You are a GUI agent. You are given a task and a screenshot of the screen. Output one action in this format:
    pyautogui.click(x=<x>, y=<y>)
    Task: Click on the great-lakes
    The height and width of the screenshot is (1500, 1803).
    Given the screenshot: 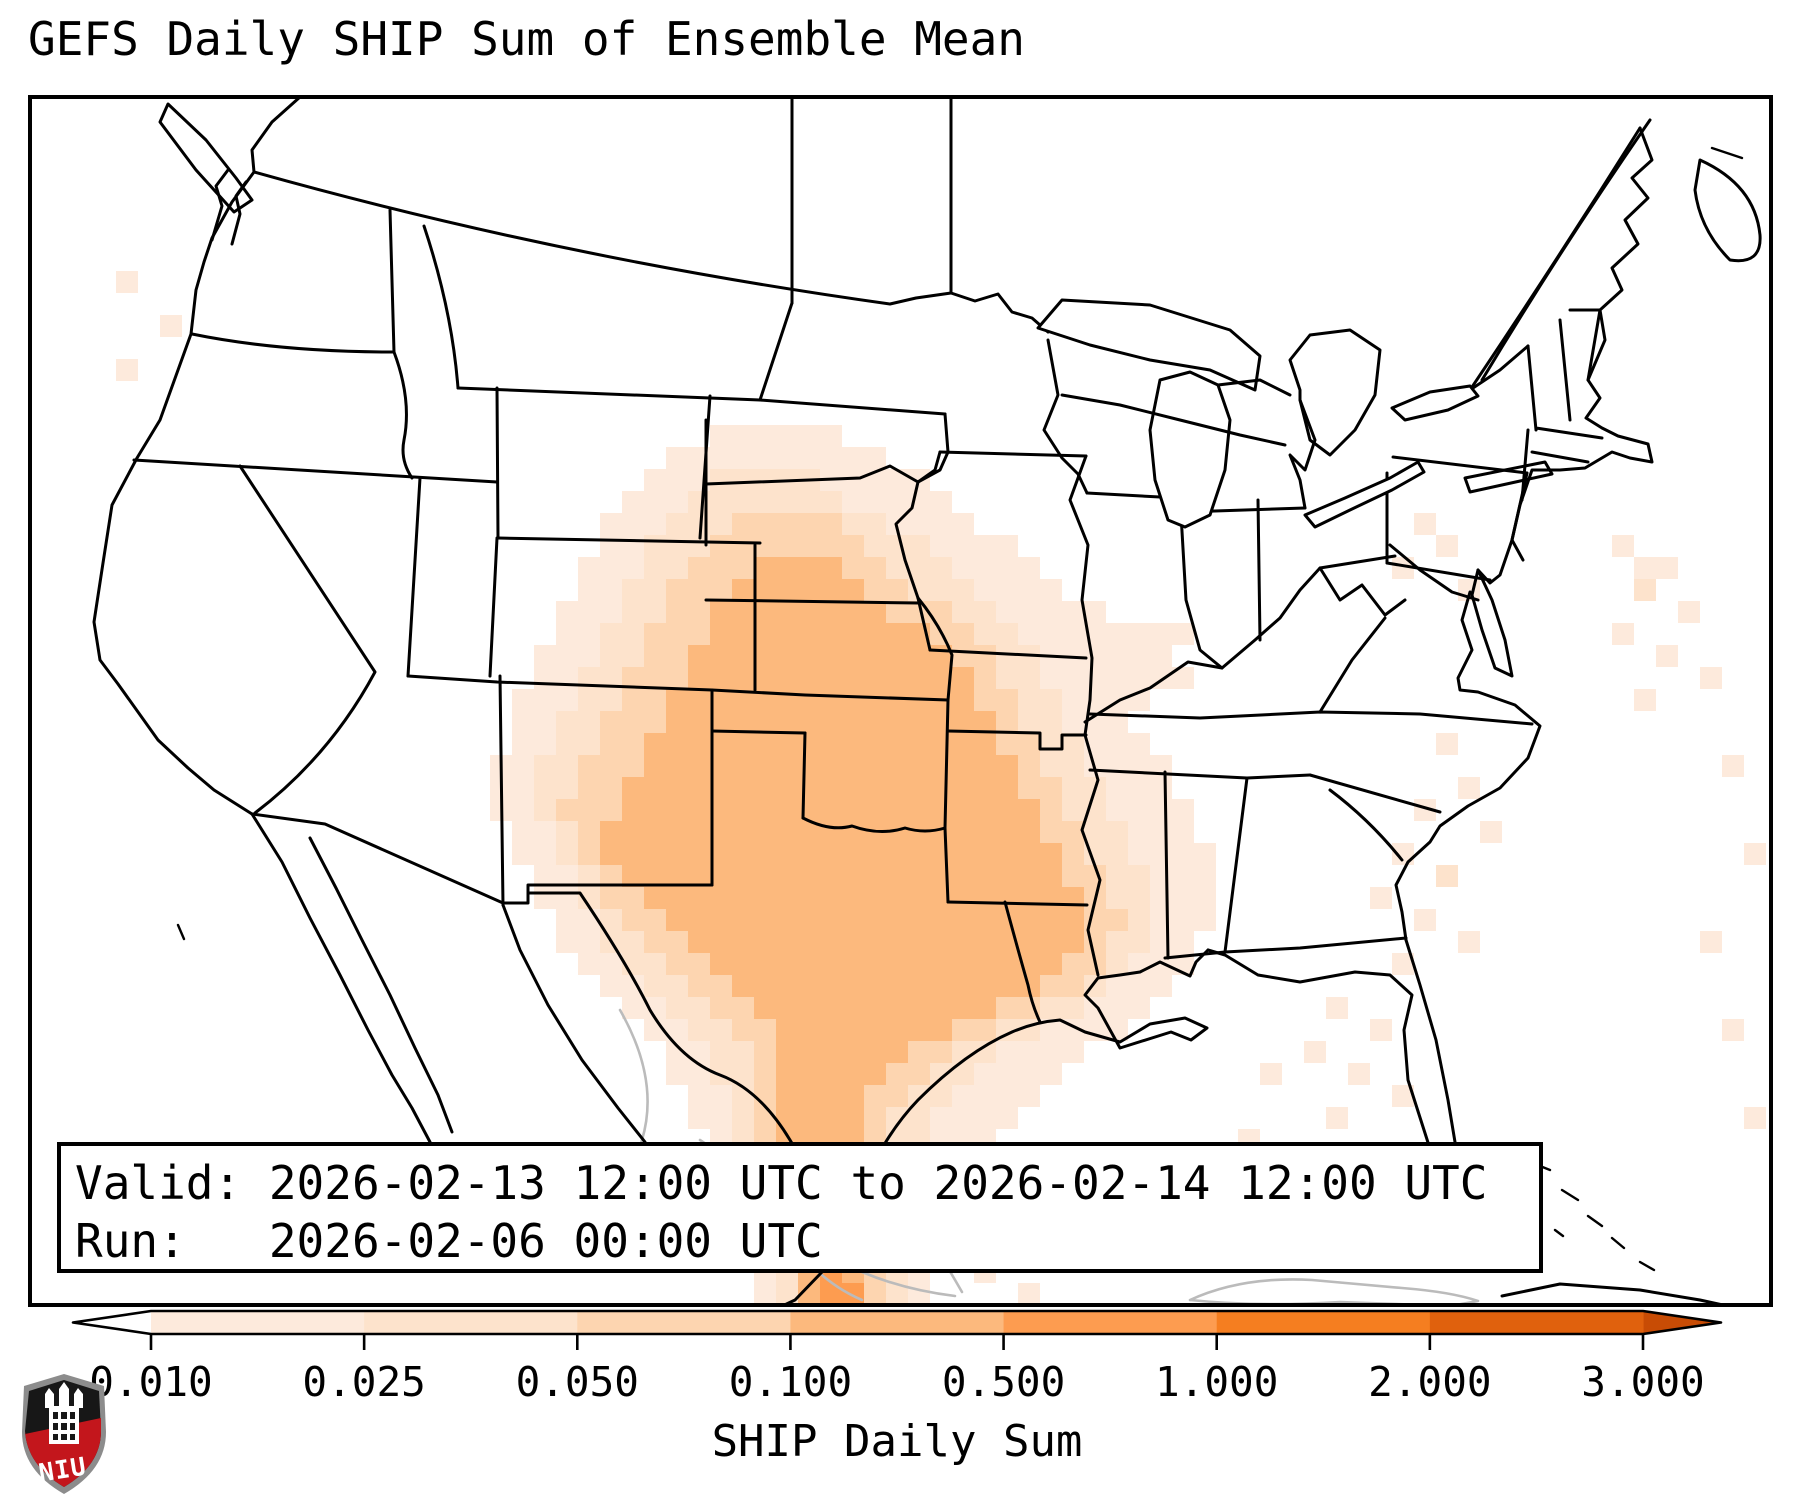 What is the action you would take?
    pyautogui.click(x=1258, y=413)
    